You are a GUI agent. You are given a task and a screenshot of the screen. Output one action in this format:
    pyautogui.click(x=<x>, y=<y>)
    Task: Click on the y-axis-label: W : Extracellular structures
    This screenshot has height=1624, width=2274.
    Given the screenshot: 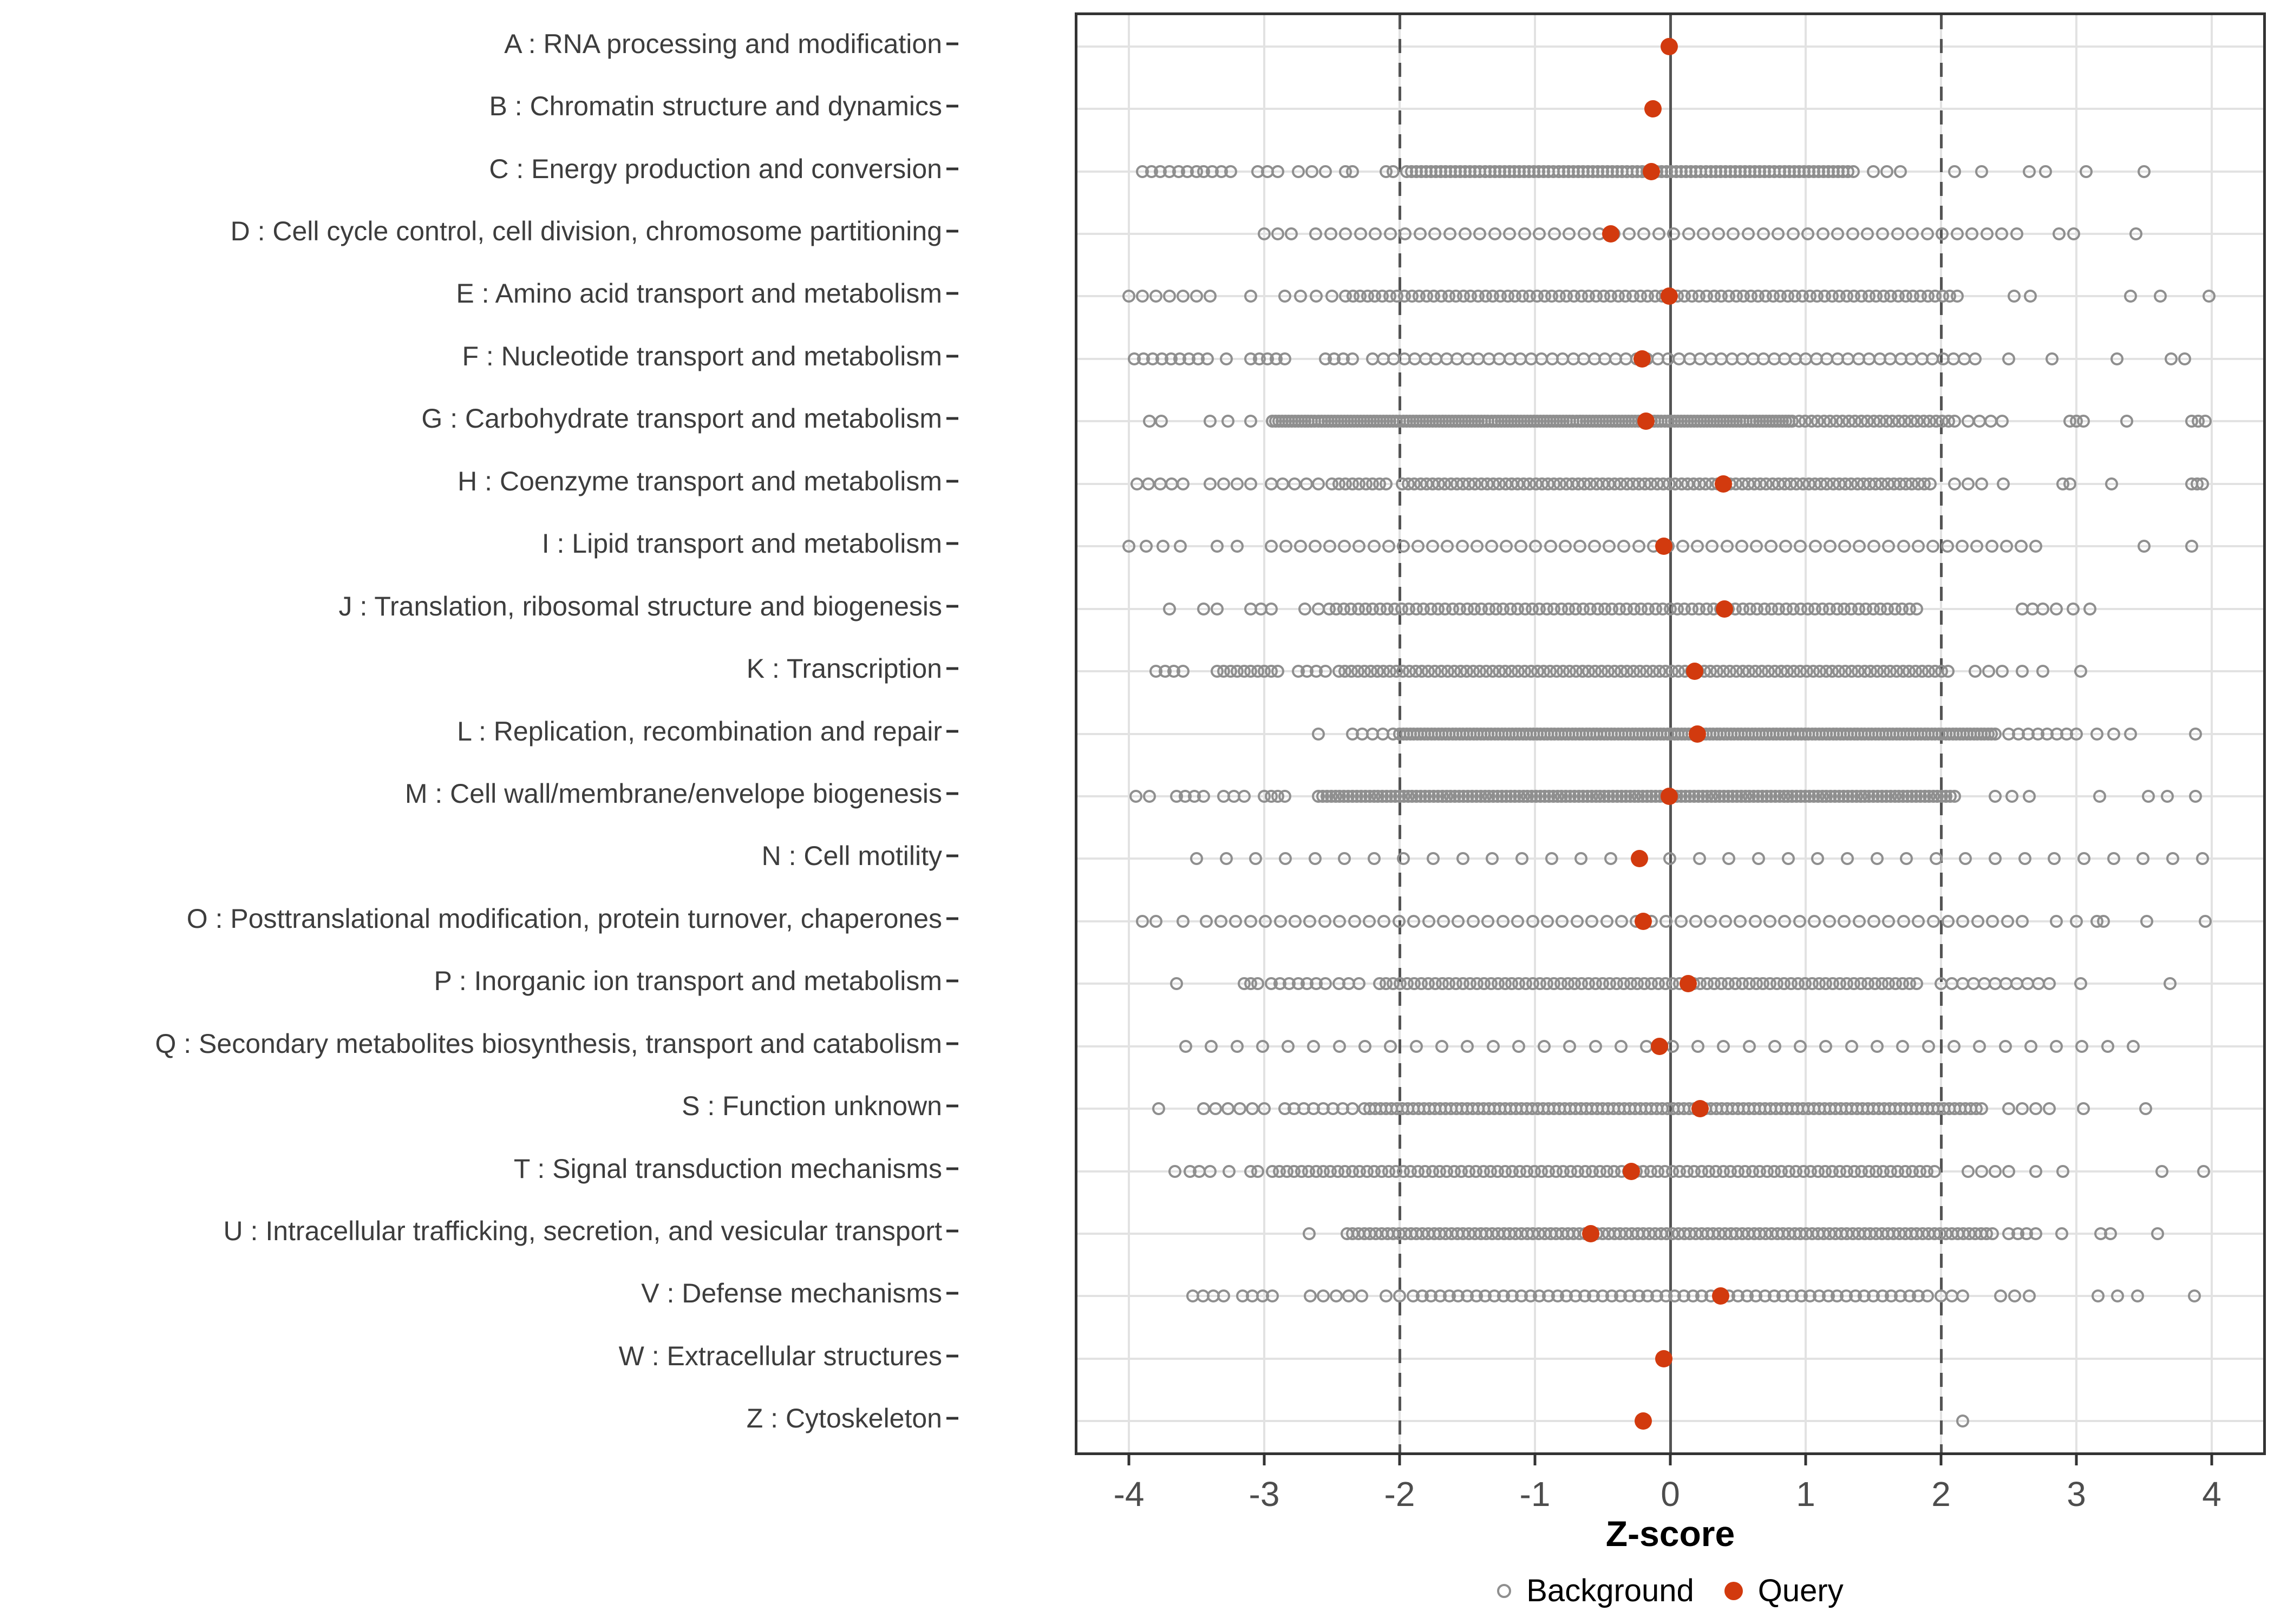 What is the action you would take?
    pyautogui.click(x=780, y=1356)
    